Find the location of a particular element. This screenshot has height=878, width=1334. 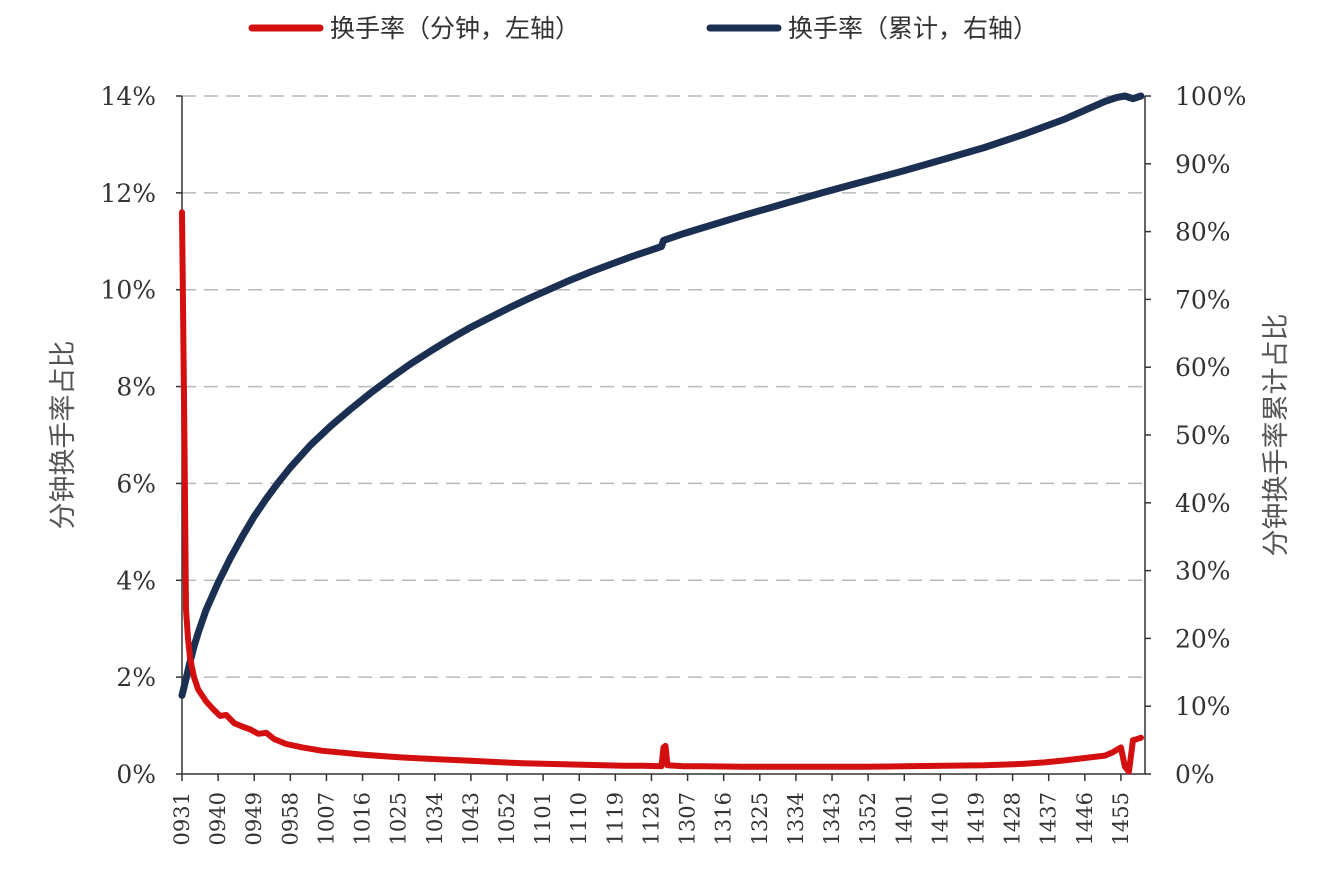

right-tick-label: 80% is located at coordinates (1203, 232).